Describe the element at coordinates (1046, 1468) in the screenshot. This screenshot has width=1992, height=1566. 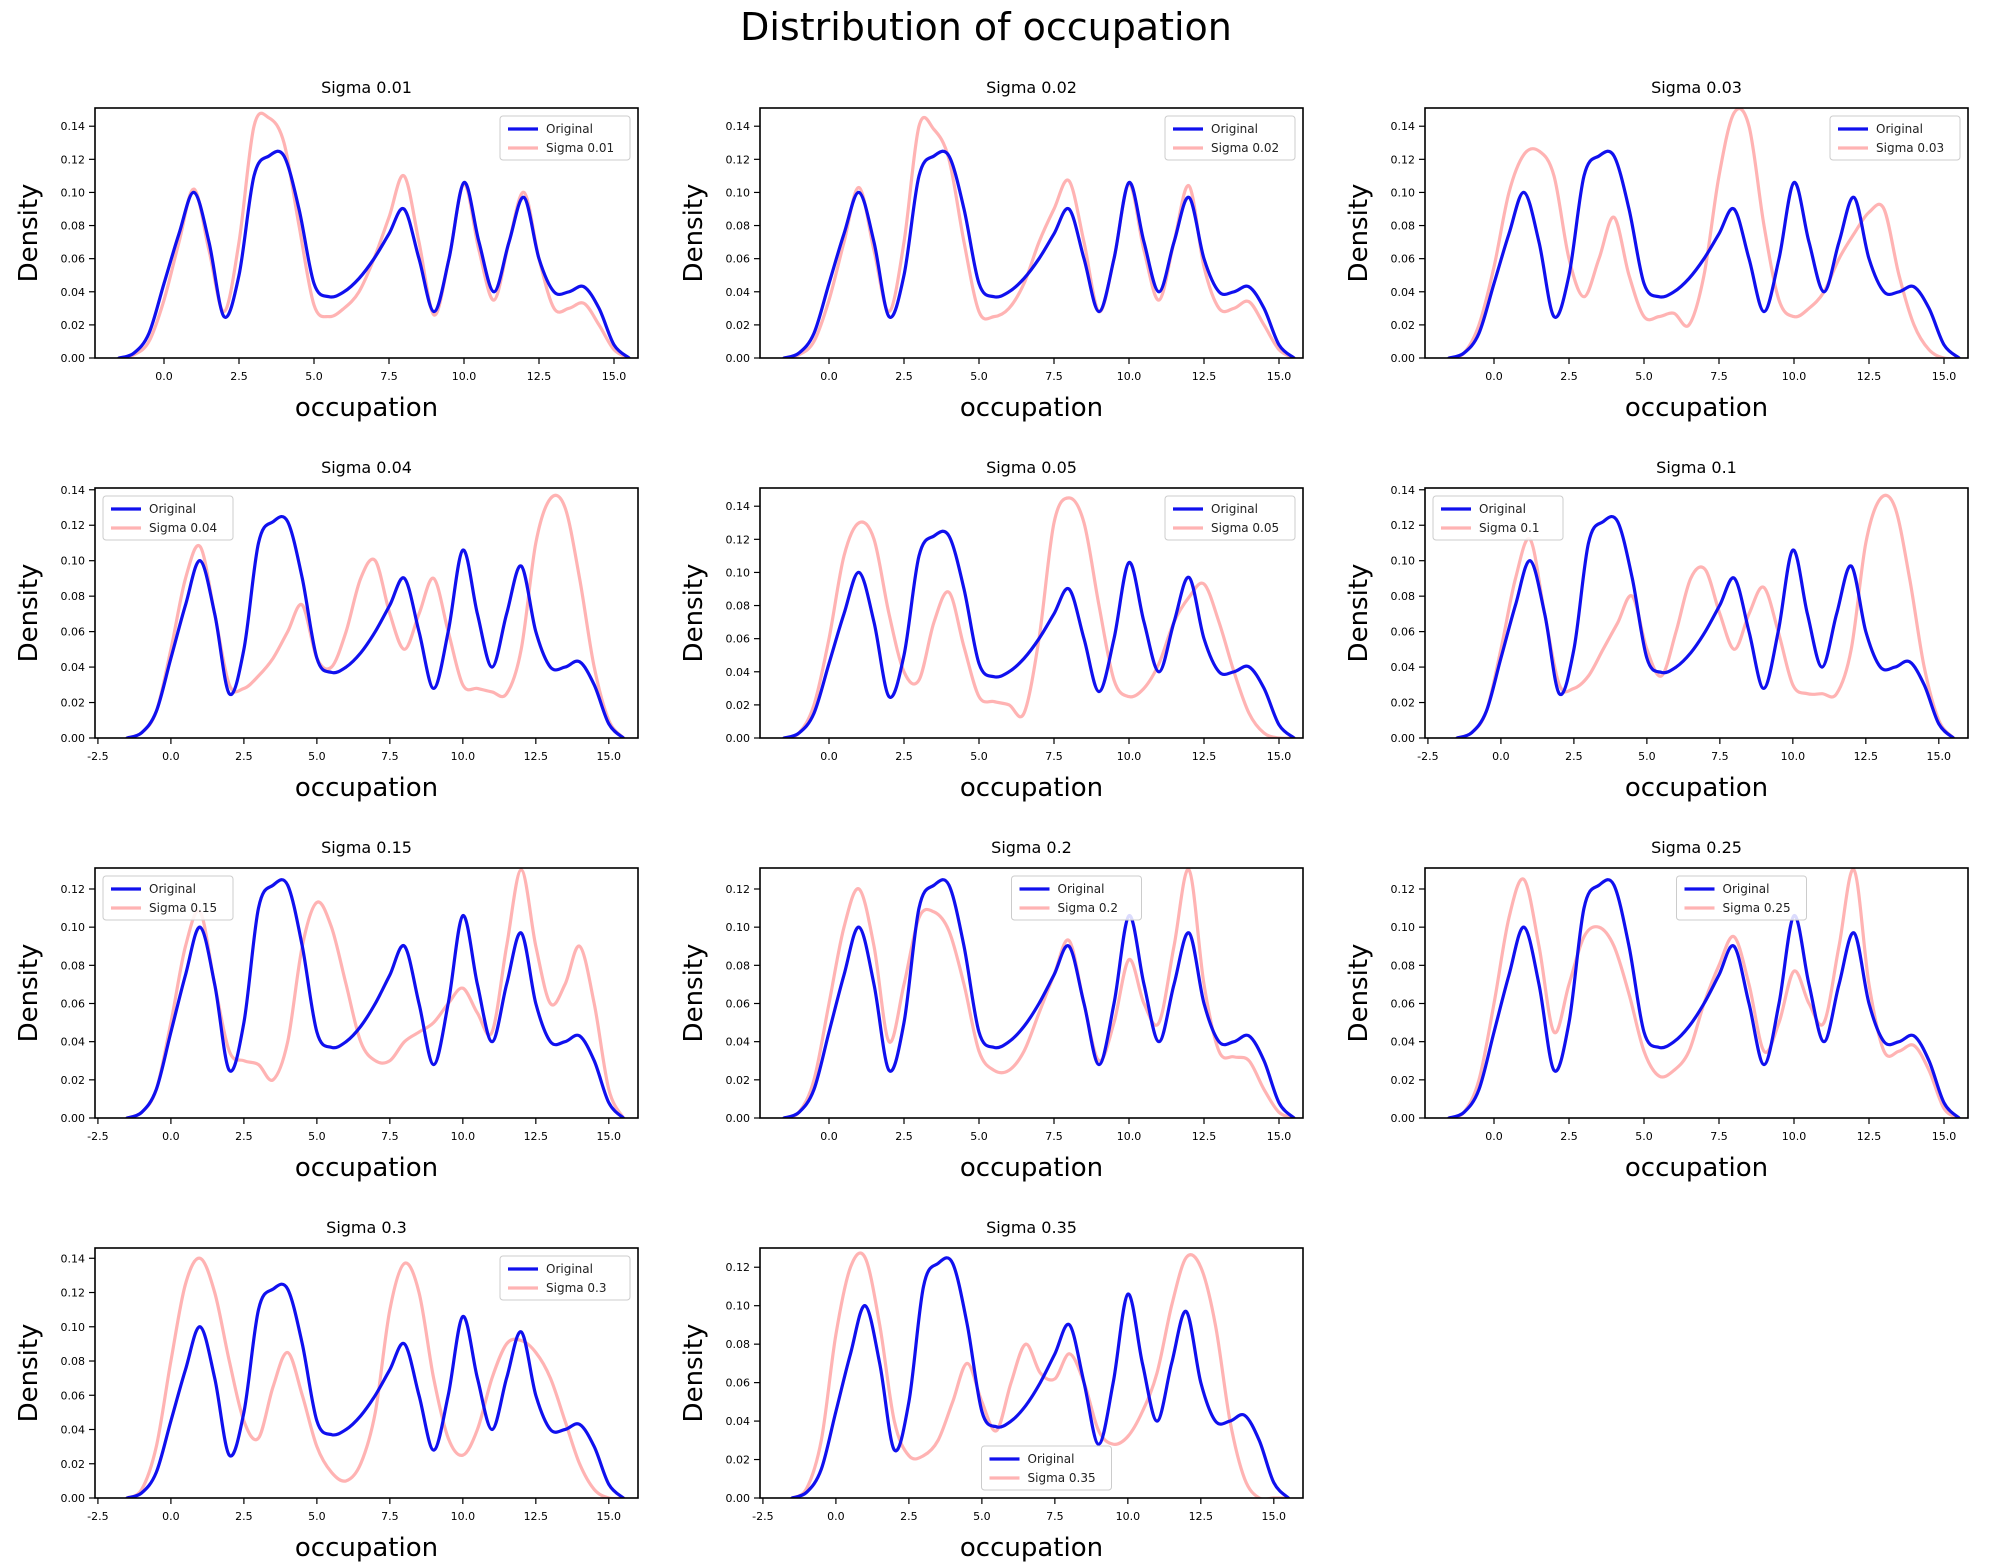
I see `legend: Original Sigma 0.35` at that location.